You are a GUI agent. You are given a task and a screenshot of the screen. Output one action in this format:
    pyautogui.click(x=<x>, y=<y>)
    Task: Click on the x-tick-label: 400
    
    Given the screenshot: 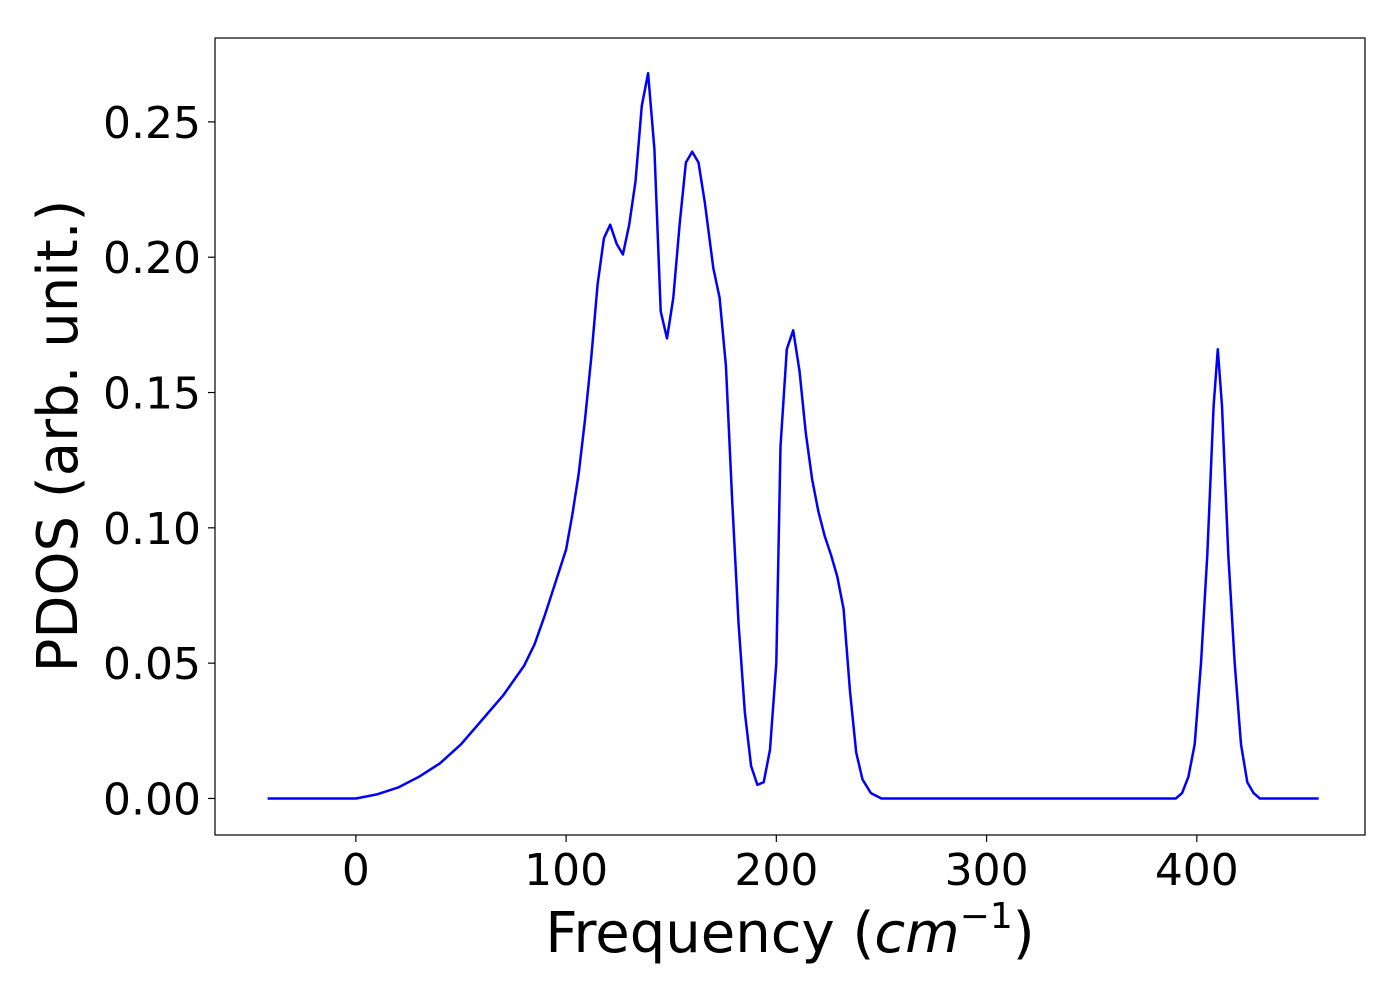 What is the action you would take?
    pyautogui.click(x=1197, y=870)
    